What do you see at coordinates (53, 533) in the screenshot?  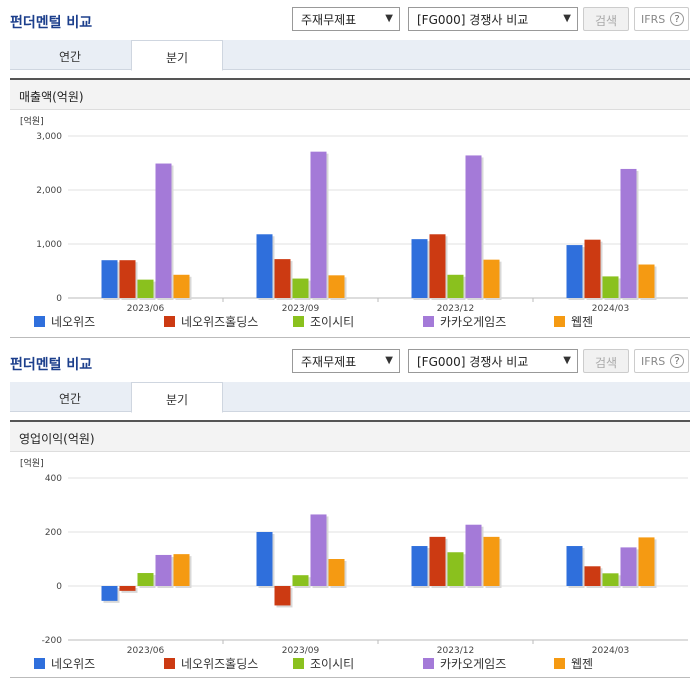 I see `y-tick-label: 200` at bounding box center [53, 533].